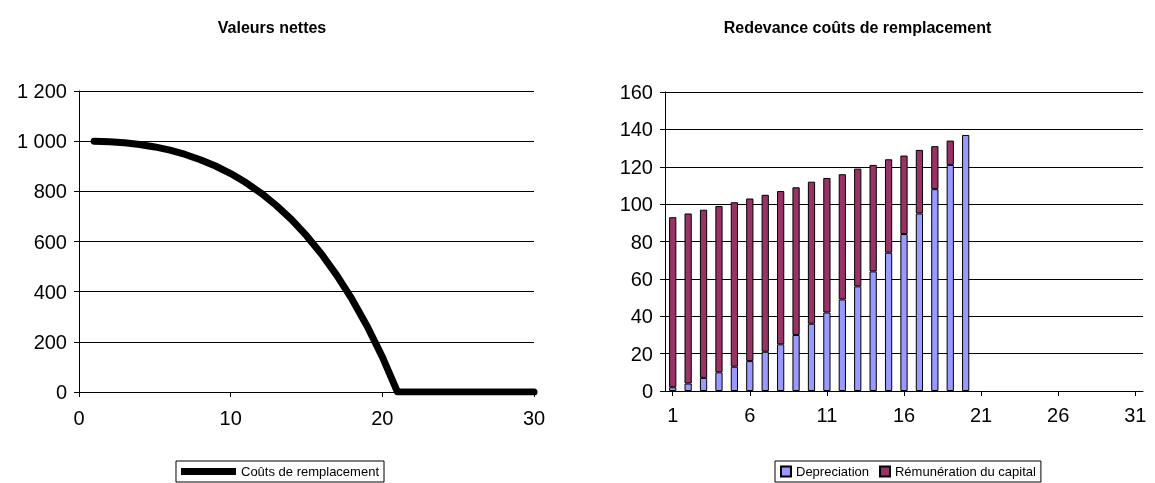 The image size is (1155, 483). What do you see at coordinates (827, 415) in the screenshot?
I see `x-tick-label: 11` at bounding box center [827, 415].